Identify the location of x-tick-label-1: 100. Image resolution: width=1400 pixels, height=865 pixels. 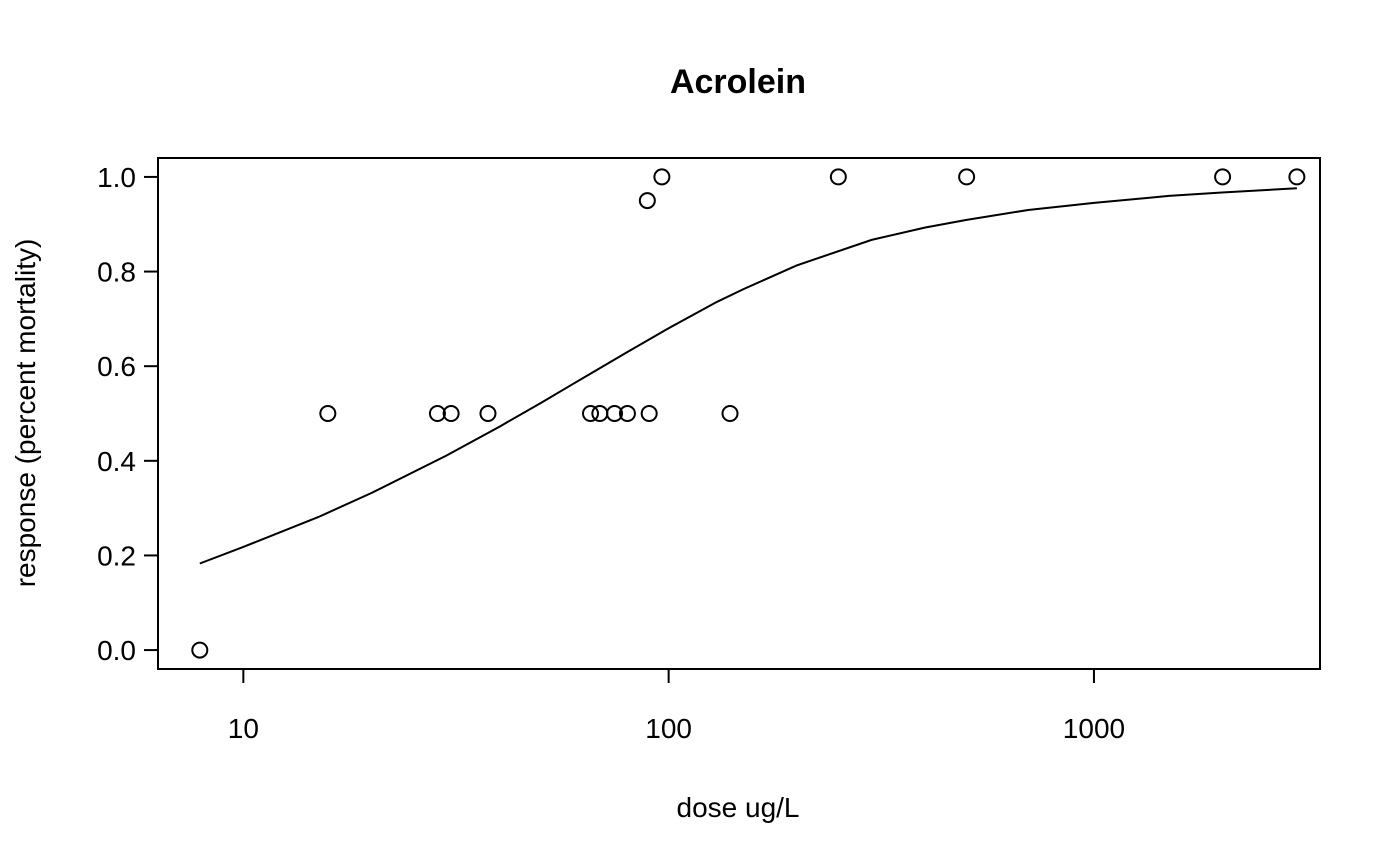
(668, 728).